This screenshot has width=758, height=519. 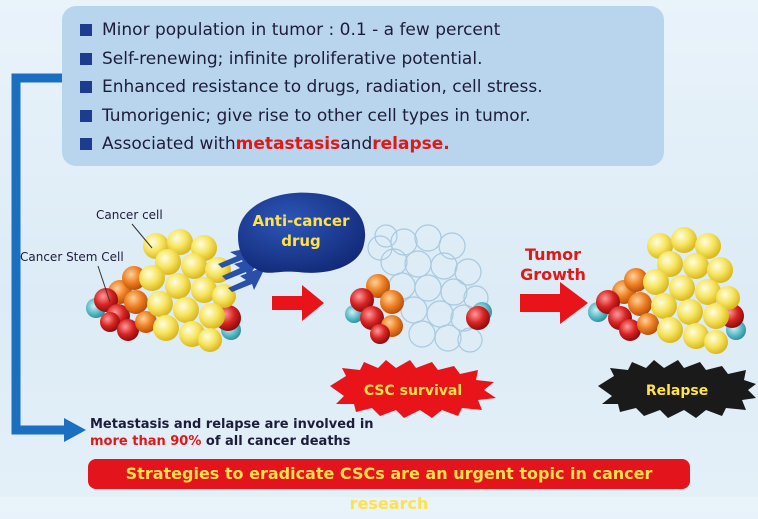 I want to click on cancer-cell-pointer, so click(x=142, y=236).